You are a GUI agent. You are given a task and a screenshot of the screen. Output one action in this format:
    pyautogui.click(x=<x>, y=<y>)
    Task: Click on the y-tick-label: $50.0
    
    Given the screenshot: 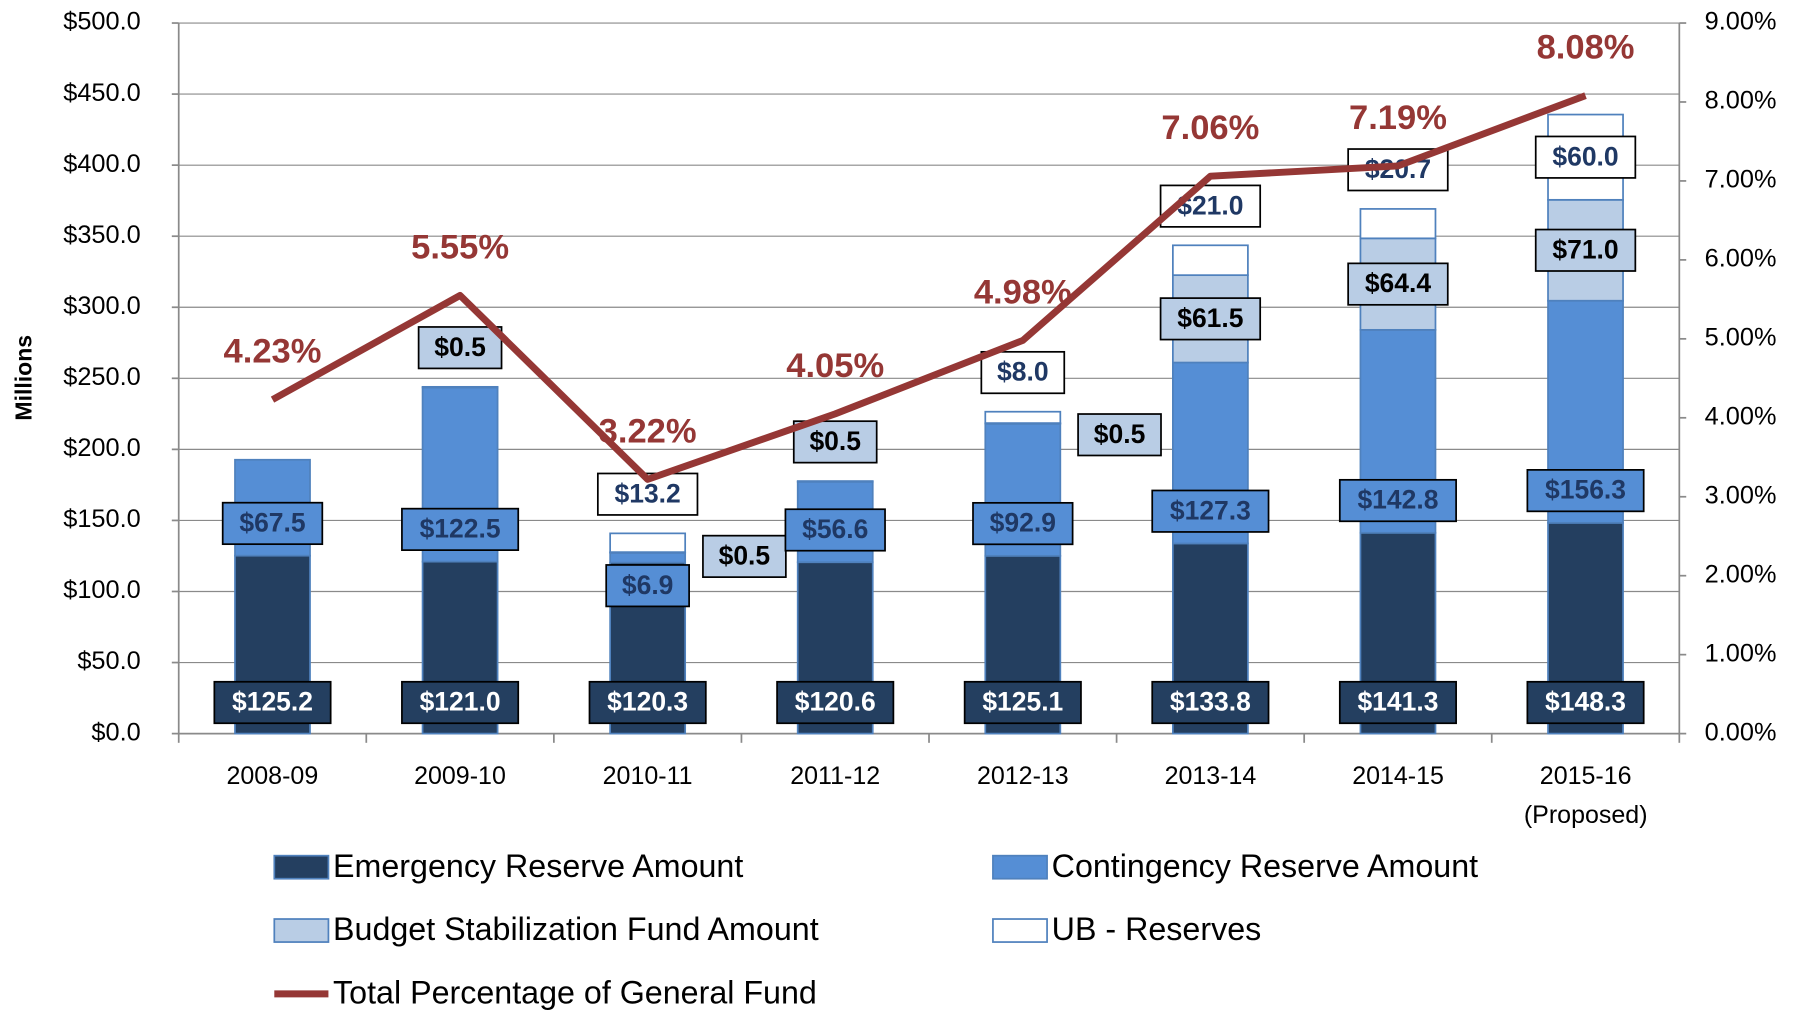 What is the action you would take?
    pyautogui.click(x=108, y=661)
    